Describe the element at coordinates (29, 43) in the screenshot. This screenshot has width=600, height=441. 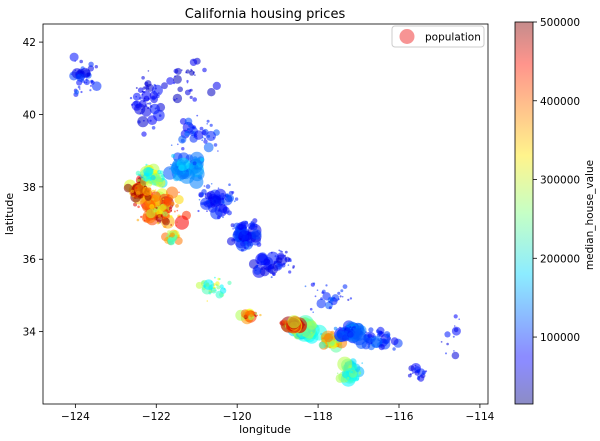
I see `y-tick-label: 42` at that location.